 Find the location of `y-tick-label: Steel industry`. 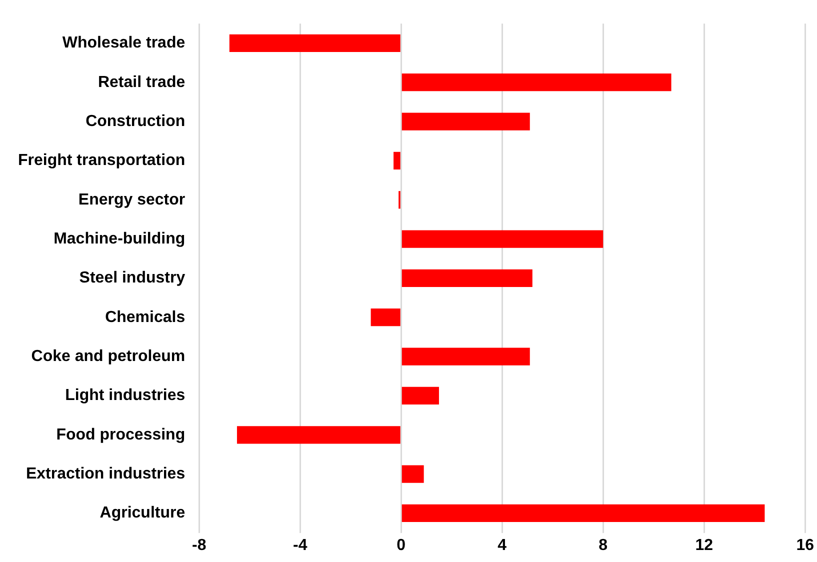

y-tick-label: Steel industry is located at coordinates (132, 278).